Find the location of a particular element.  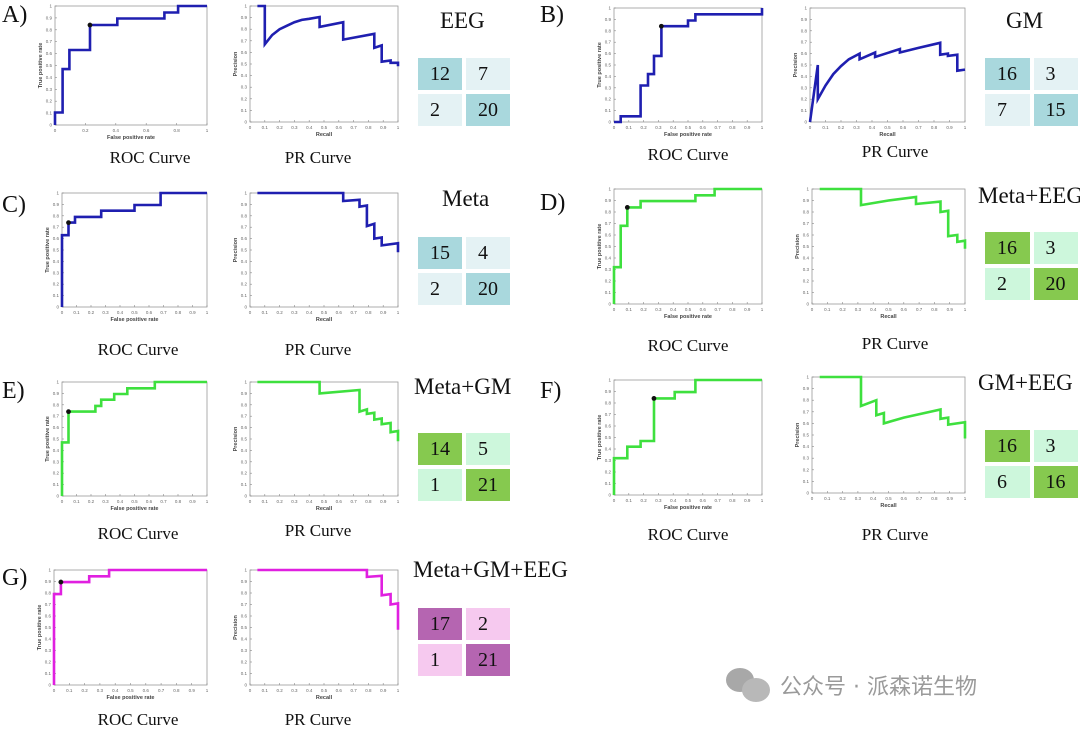

model-title: GM+EEG is located at coordinates (1025, 382).